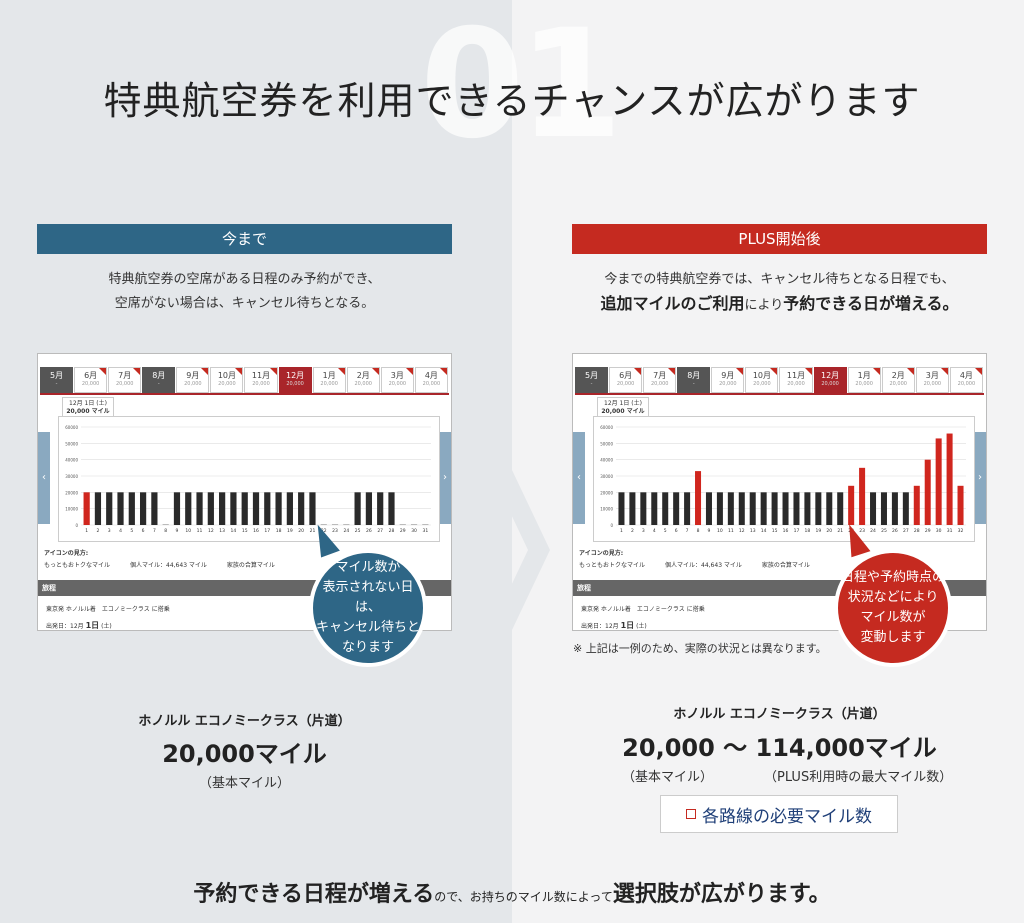  What do you see at coordinates (521, 86) in the screenshot?
I see `section-number: 01` at bounding box center [521, 86].